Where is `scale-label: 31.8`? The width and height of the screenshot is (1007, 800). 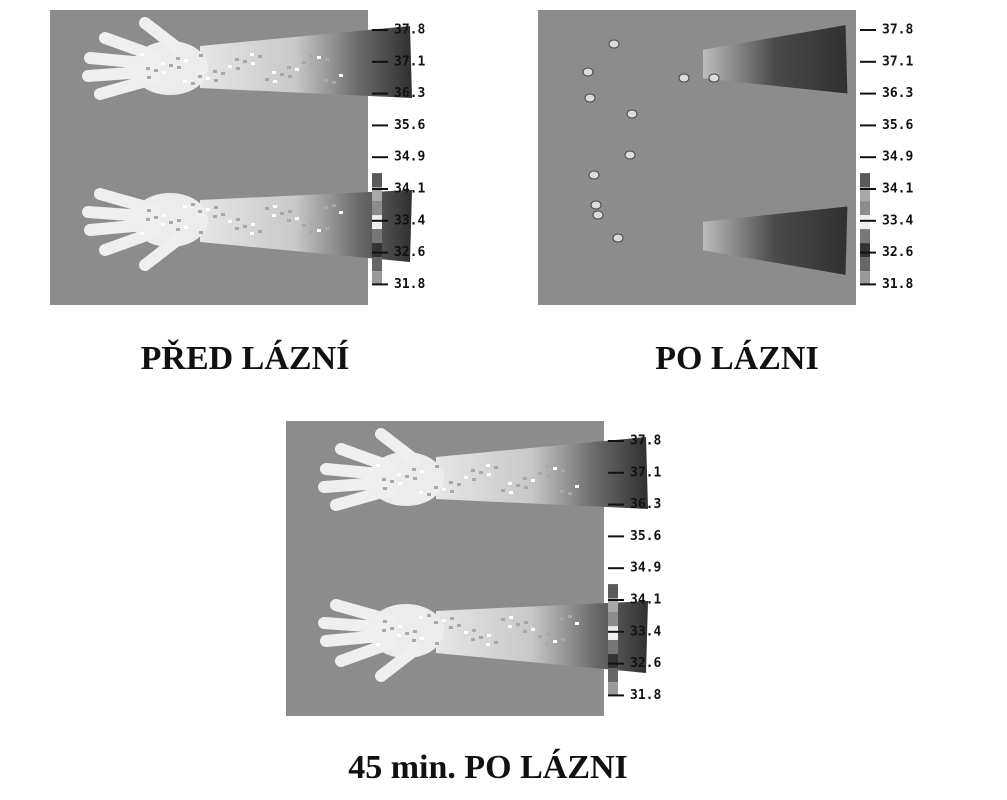
scale-label: 31.8 is located at coordinates (409, 284).